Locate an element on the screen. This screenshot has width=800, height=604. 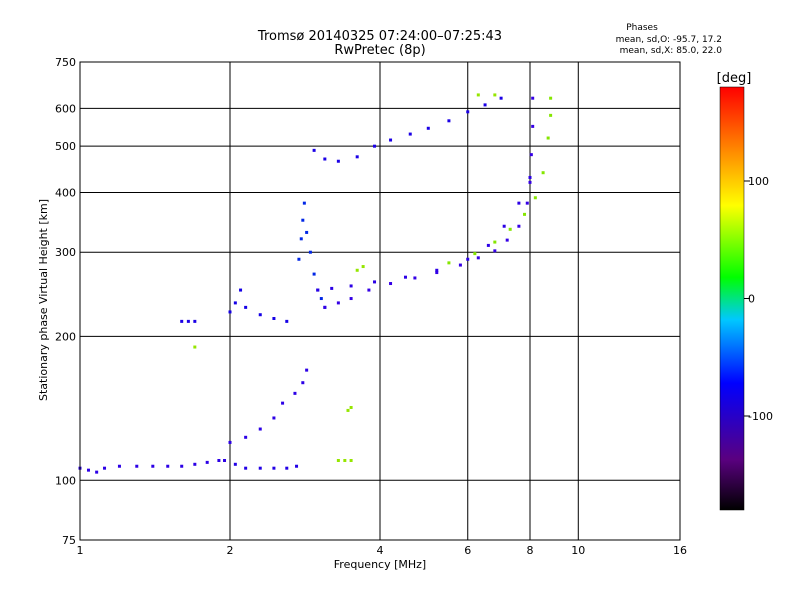
x-tick-label-3: 6 is located at coordinates (467, 550).